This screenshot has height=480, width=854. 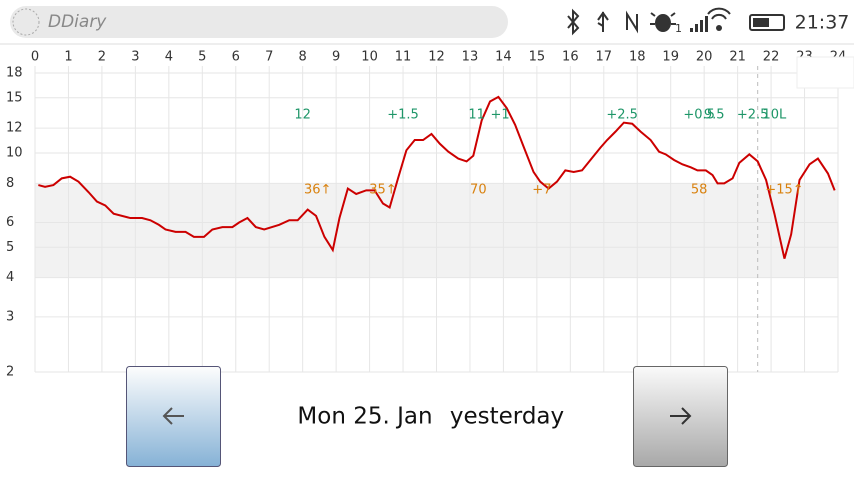 I want to click on carb-label: 58, so click(x=699, y=190).